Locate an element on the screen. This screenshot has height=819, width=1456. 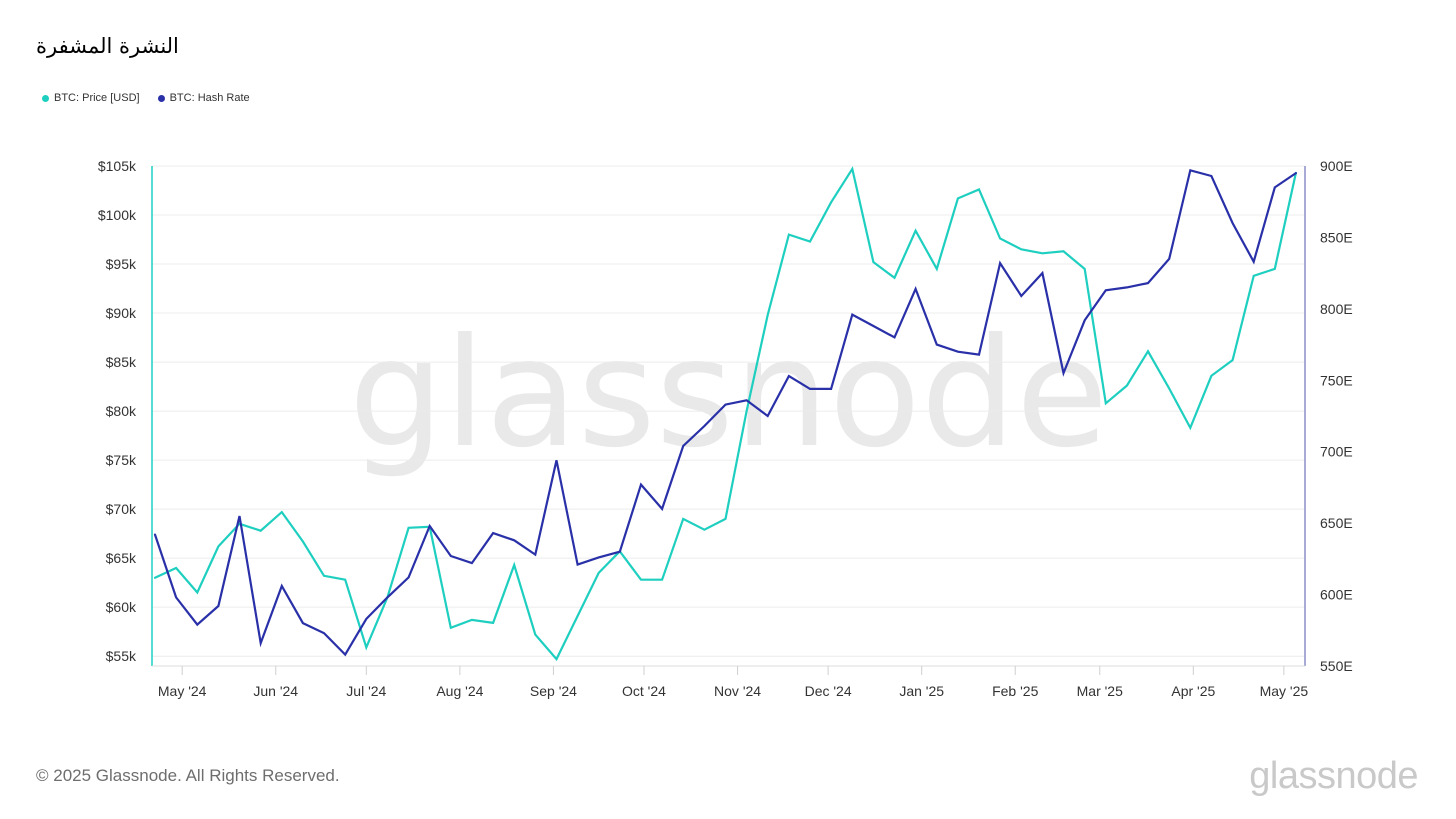
y-right-tick-label: 850E is located at coordinates (1336, 237).